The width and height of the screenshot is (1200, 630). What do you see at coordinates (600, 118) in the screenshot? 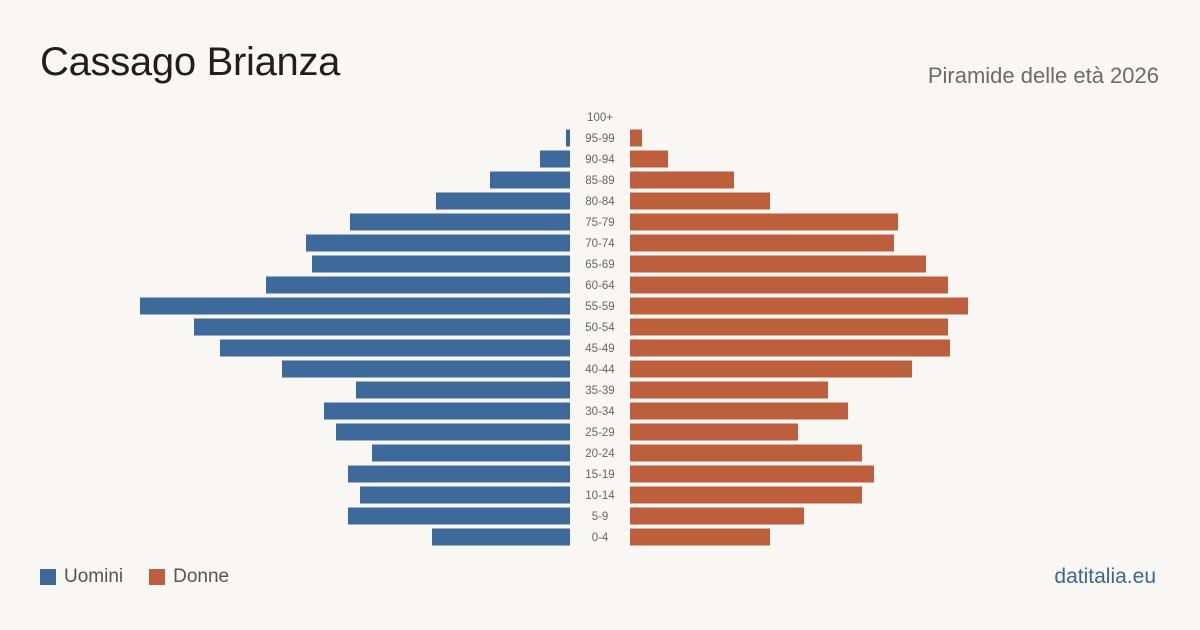
I see `age-tick-label: 100+` at bounding box center [600, 118].